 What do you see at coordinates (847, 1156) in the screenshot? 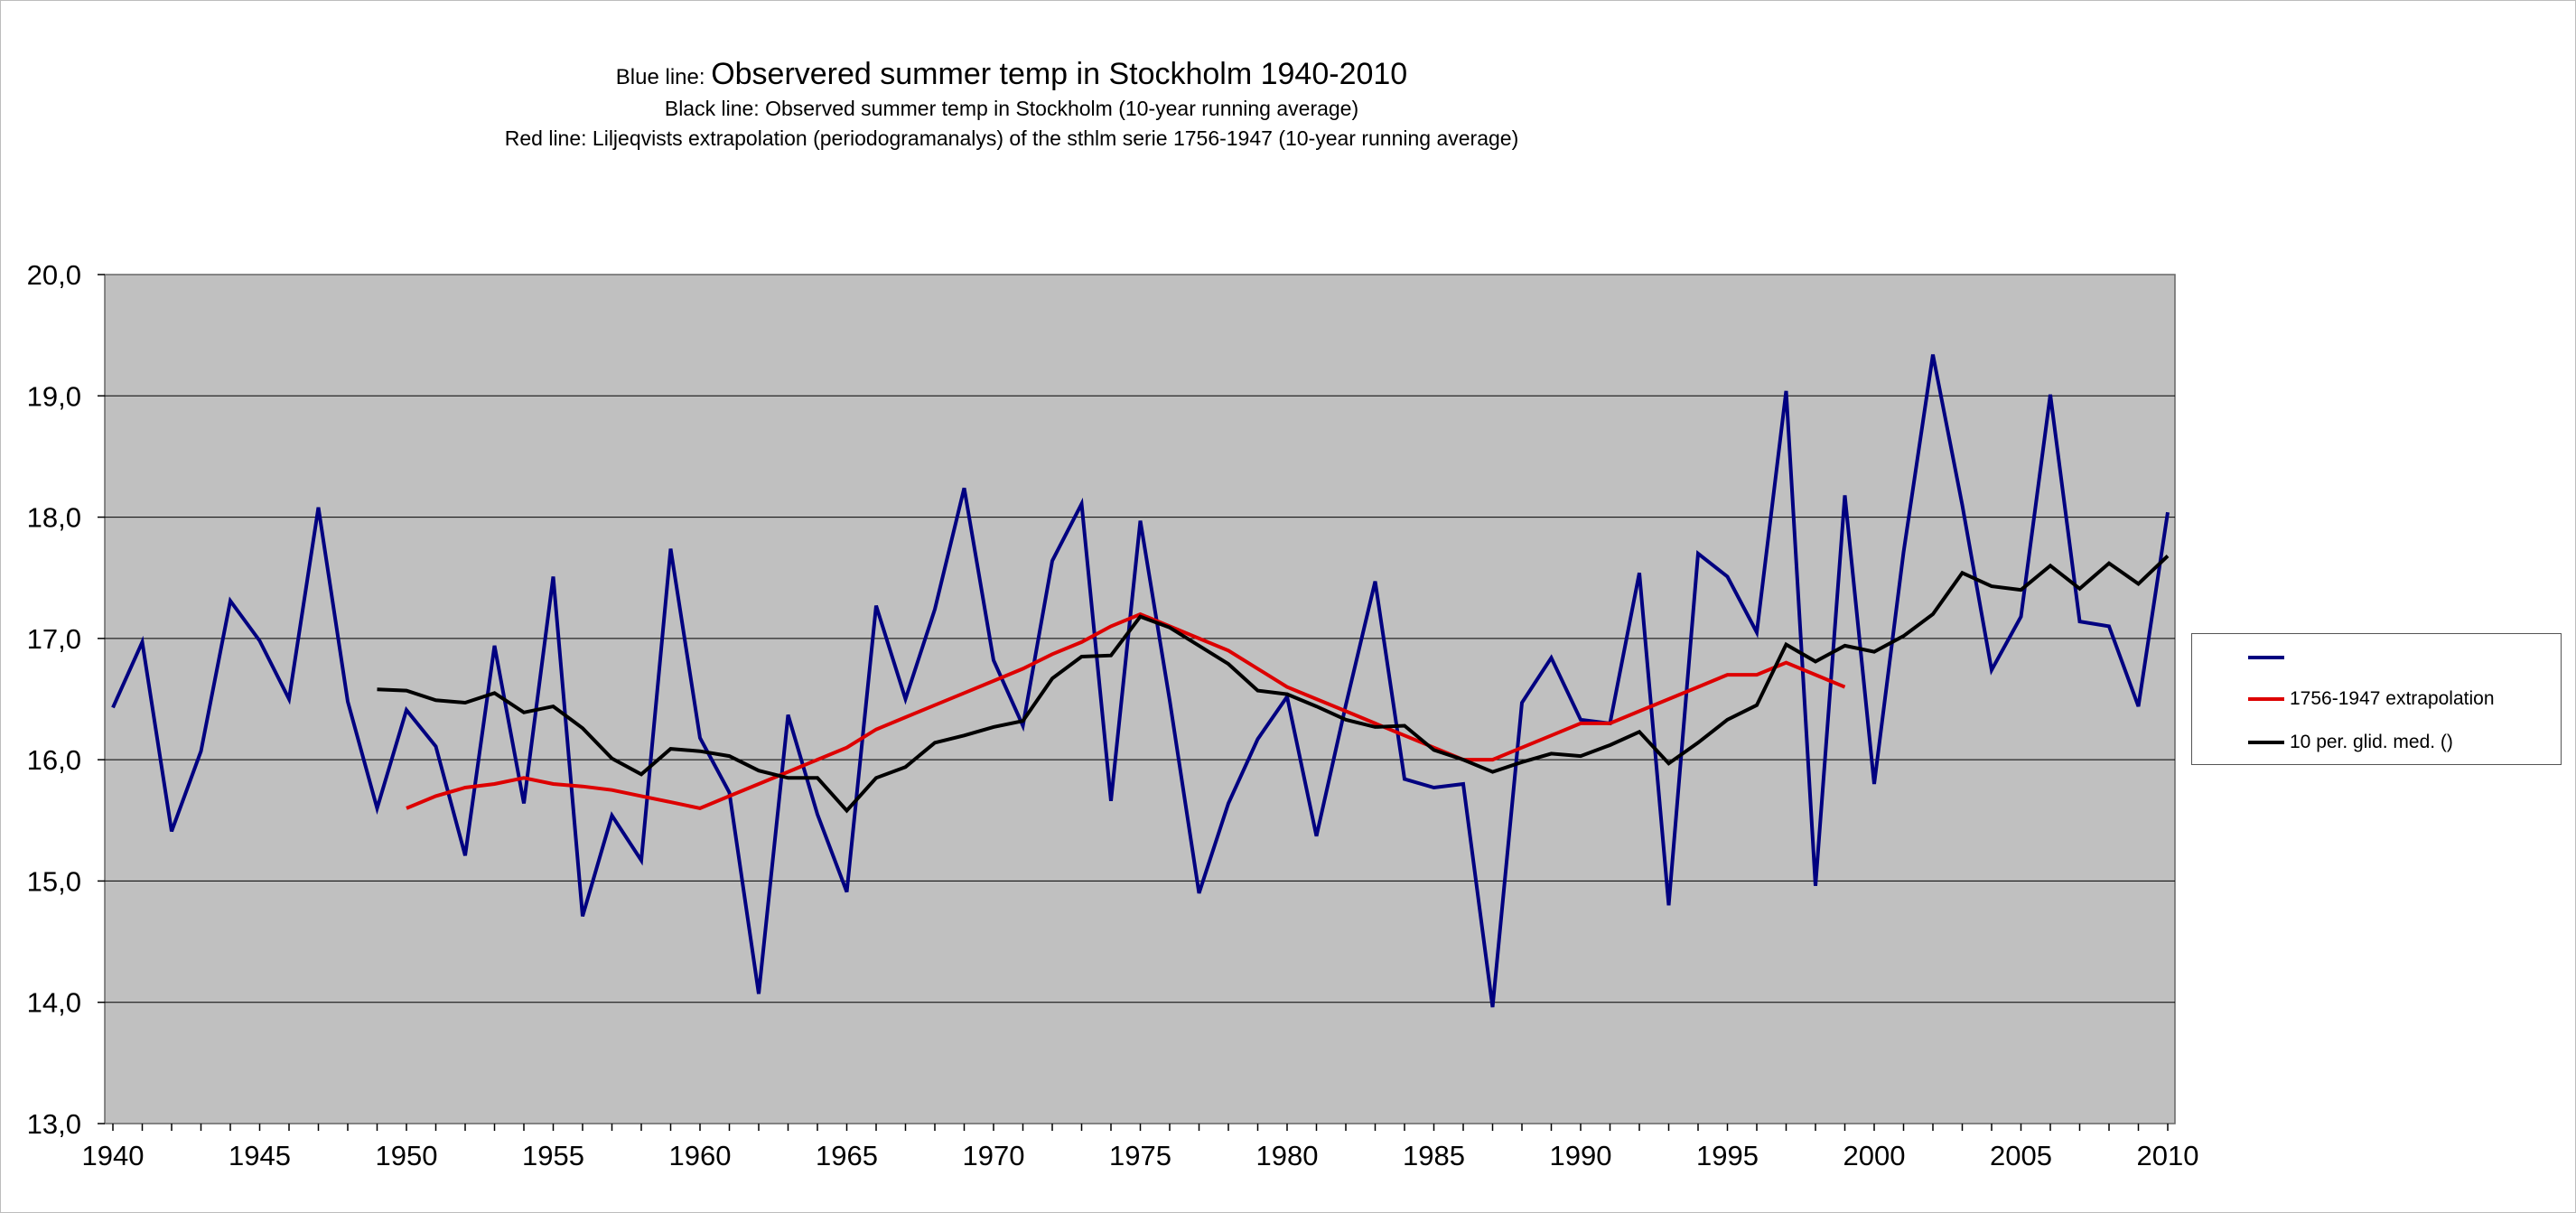
I see `x-tick-label: 1965` at bounding box center [847, 1156].